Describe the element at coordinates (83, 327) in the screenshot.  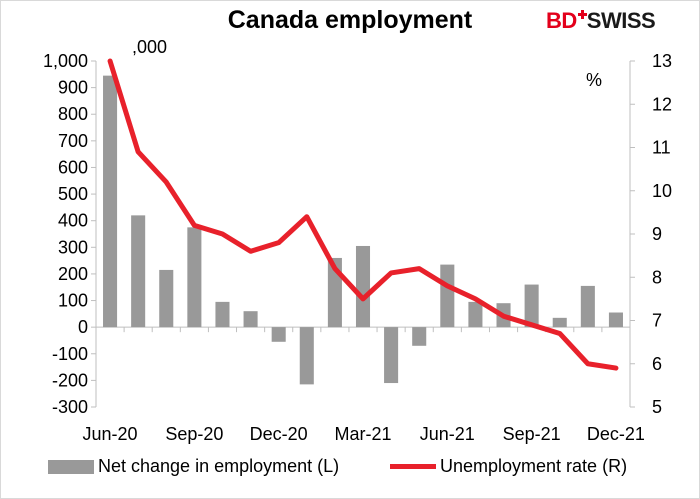
I see `left-tick-label: 0` at that location.